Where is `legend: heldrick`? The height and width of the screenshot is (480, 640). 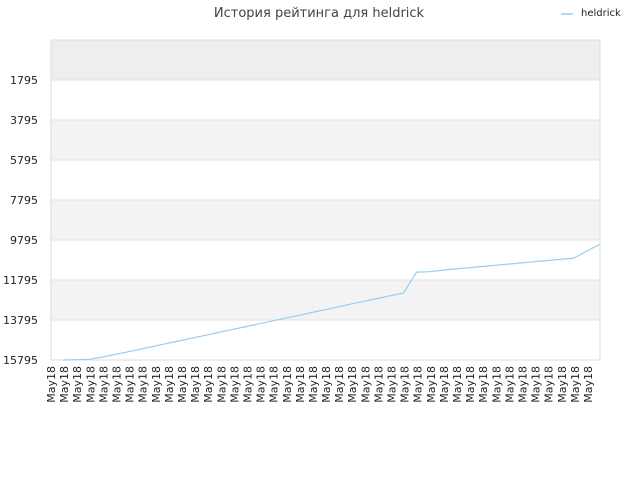
legend: heldrick is located at coordinates (591, 13).